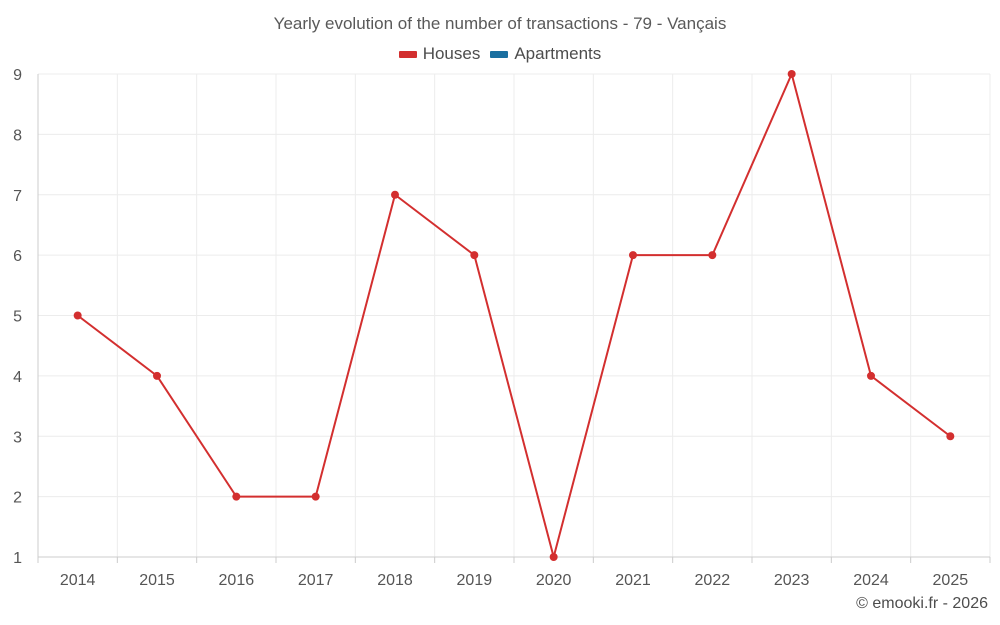 Image resolution: width=1000 pixels, height=625 pixels. Describe the element at coordinates (237, 580) in the screenshot. I see `x-tick-label: 2016` at that location.